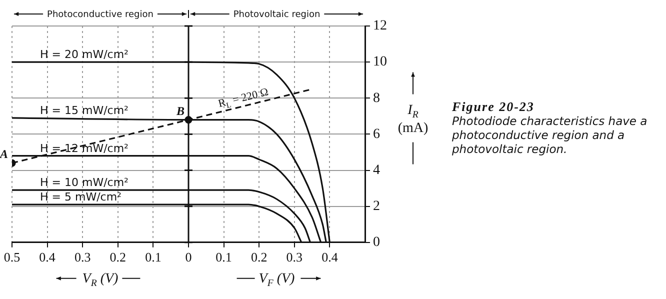 The height and width of the screenshot is (299, 666). What do you see at coordinates (84, 148) in the screenshot?
I see `series-label: H = 12 mW/cm²` at bounding box center [84, 148].